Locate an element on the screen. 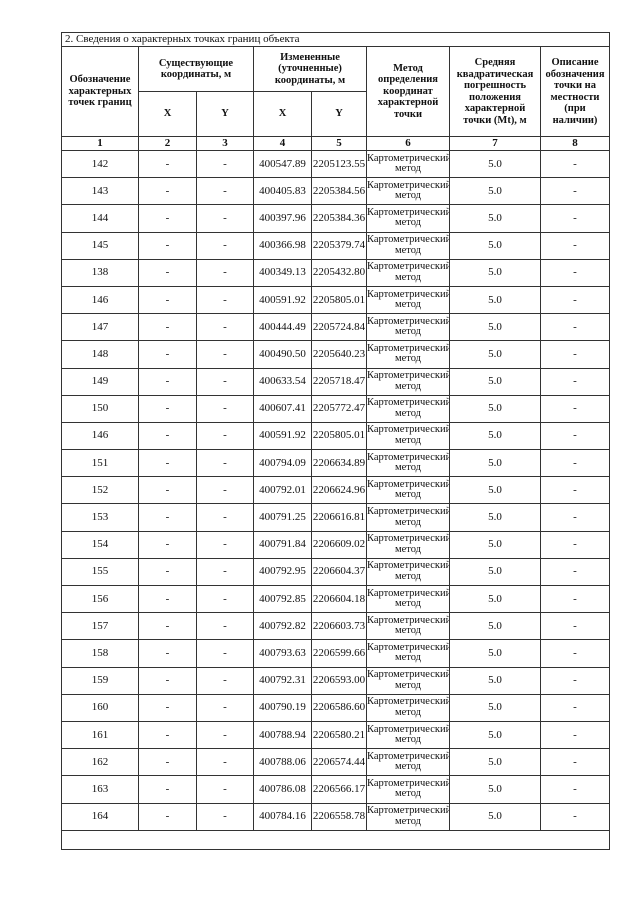 This screenshot has height=905, width=640. cell-changed-x: 400791.84 is located at coordinates (282, 544).